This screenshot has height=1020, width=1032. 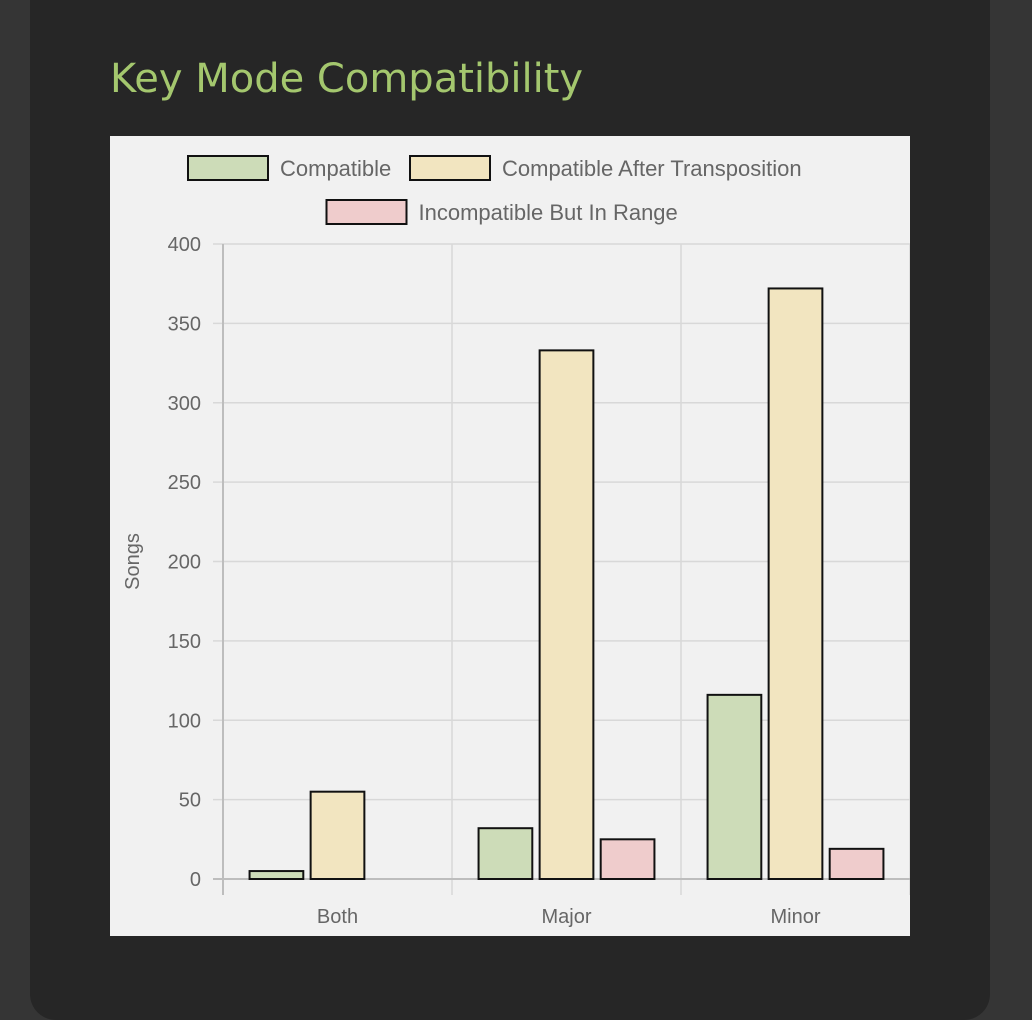 I want to click on legend-label: Incompatible But In Range, so click(x=548, y=212).